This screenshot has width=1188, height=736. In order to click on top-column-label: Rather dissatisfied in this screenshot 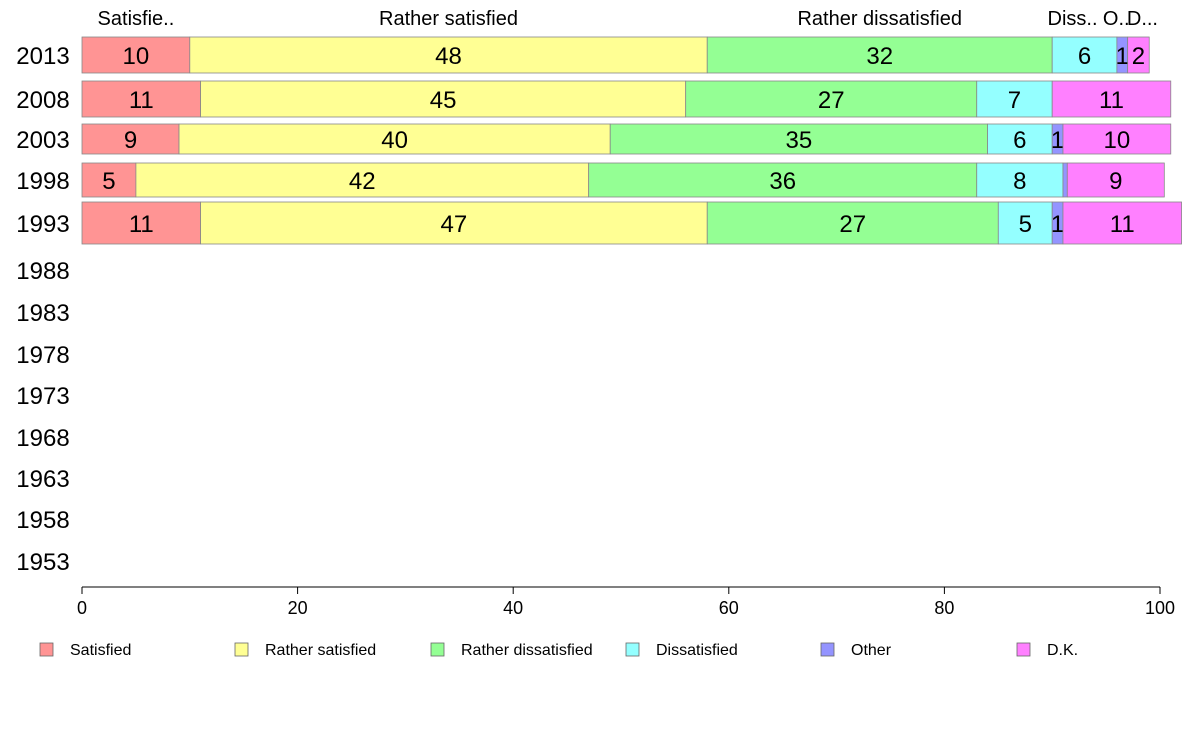, I will do `click(879, 19)`.